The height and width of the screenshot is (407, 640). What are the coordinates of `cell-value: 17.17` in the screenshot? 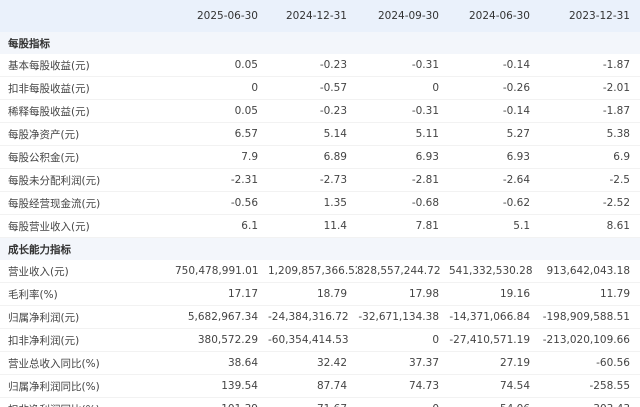 It's located at (221, 294).